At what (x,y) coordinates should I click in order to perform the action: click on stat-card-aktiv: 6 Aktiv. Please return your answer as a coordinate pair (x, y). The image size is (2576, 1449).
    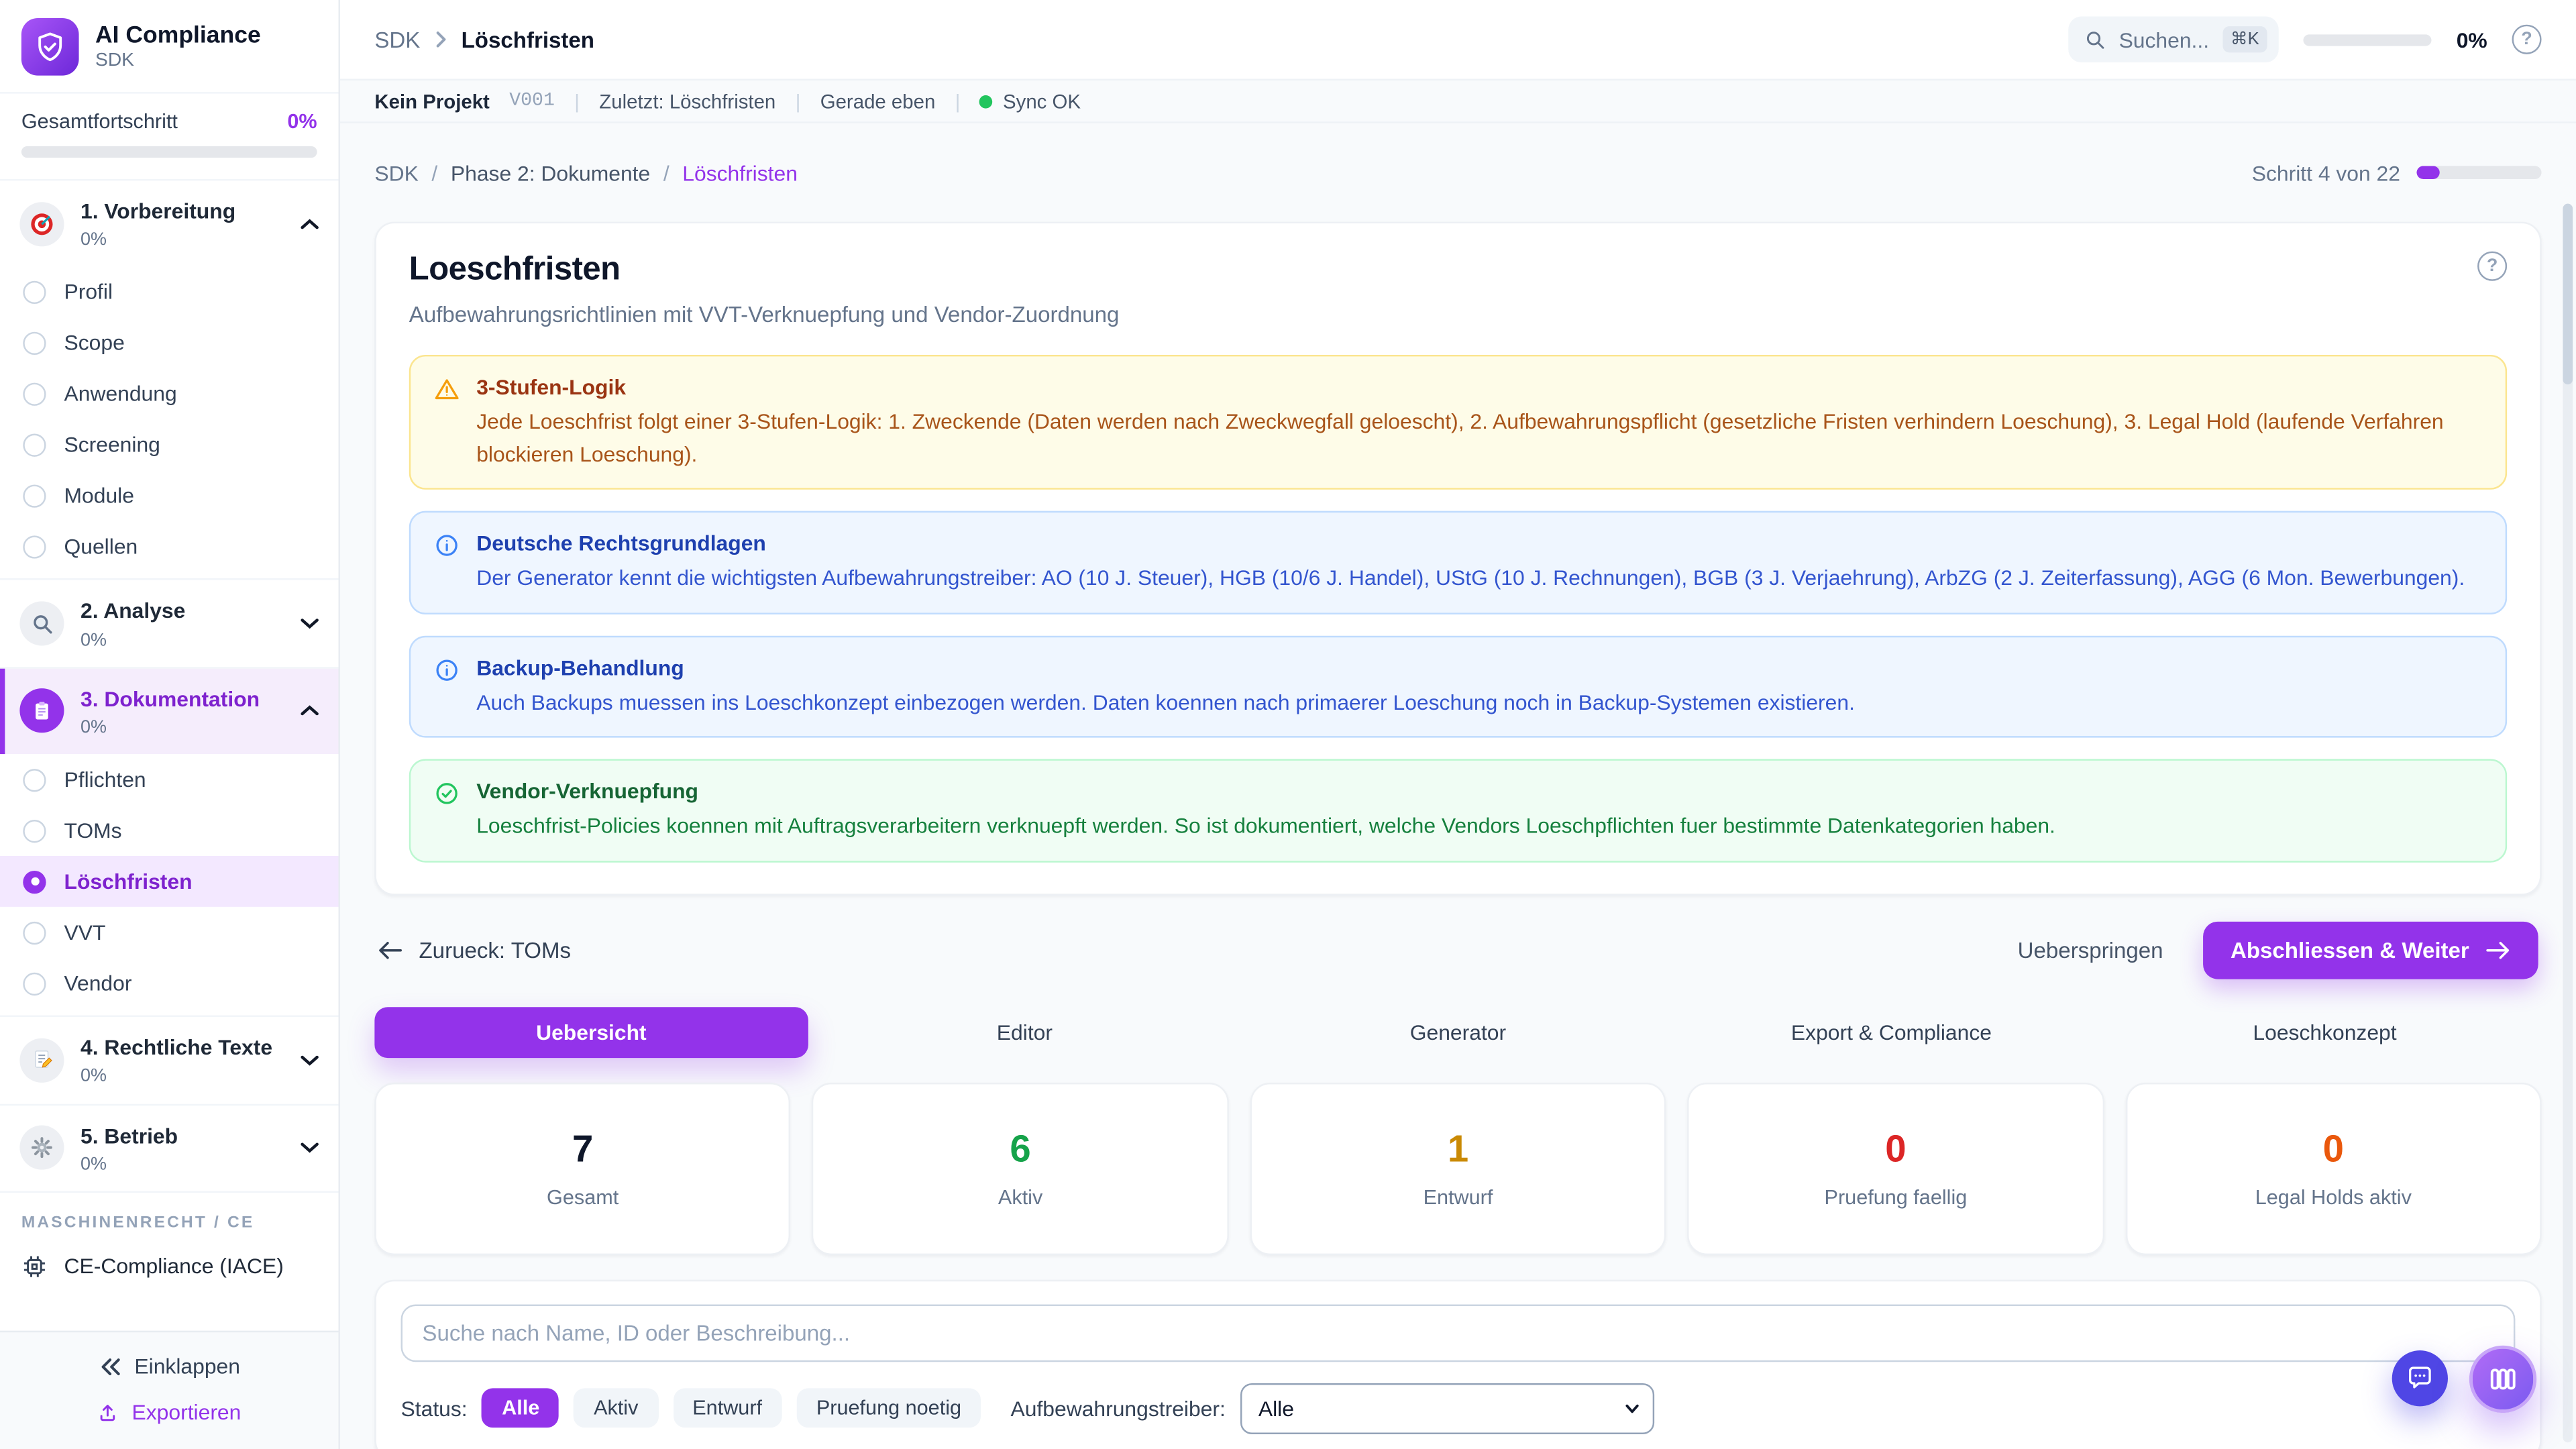
    Looking at the image, I should click on (1020, 1167).